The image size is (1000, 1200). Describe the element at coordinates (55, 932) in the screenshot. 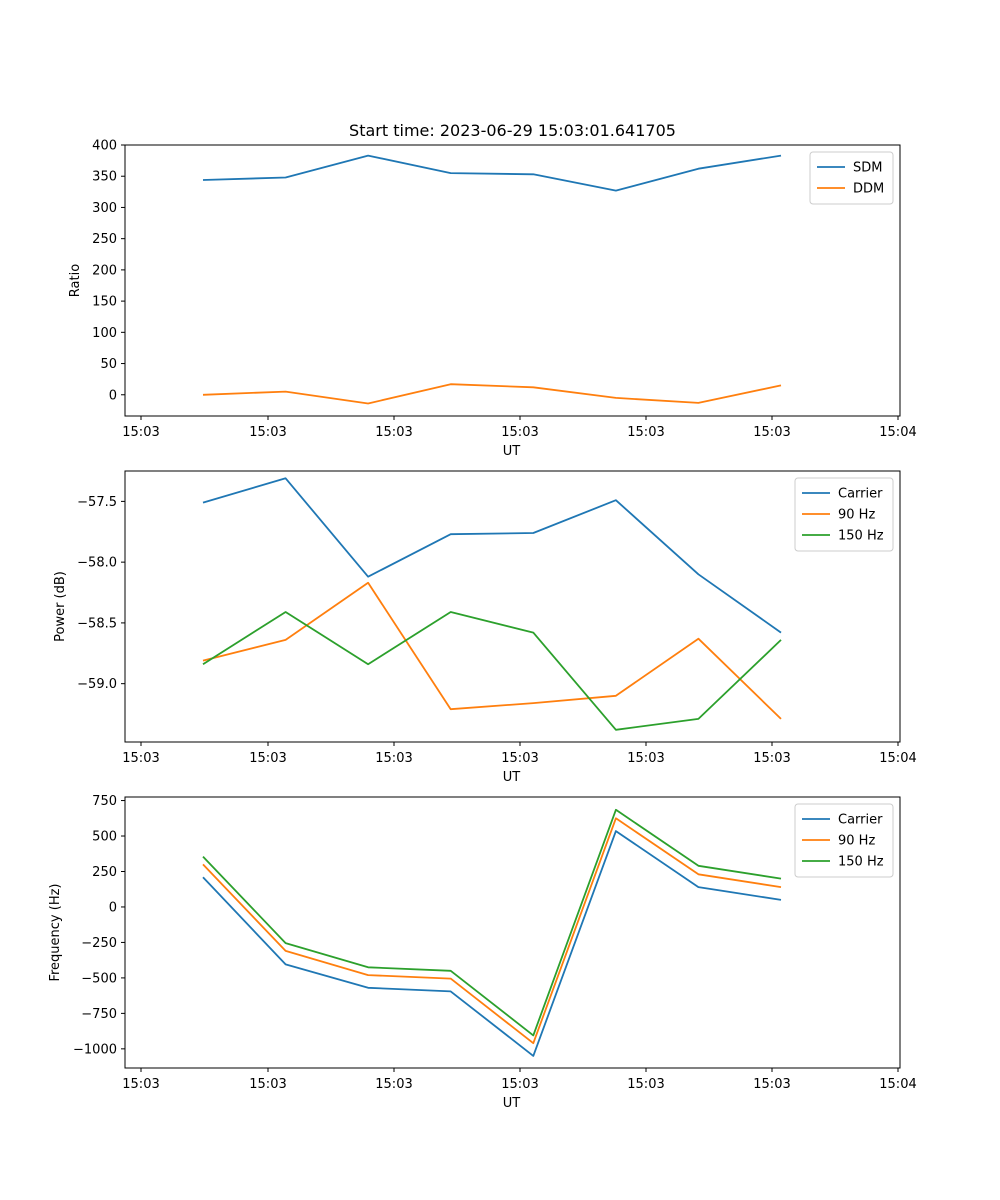

I see `y-axis-label: Frequency (Hz)` at that location.